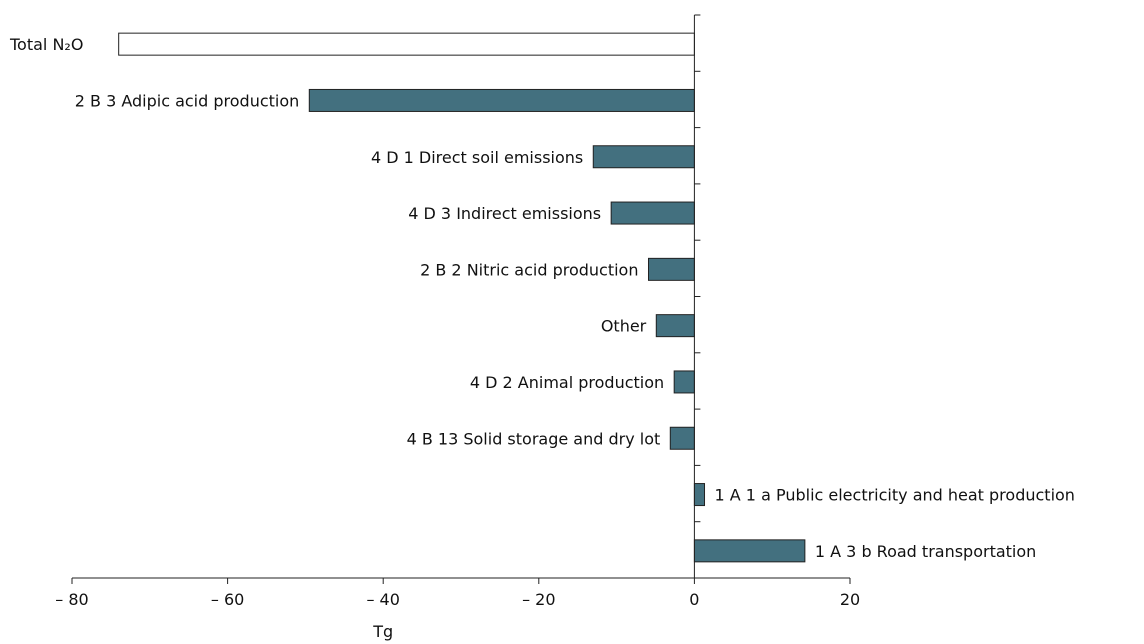  Describe the element at coordinates (406, 44) in the screenshot. I see `bar-total` at that location.